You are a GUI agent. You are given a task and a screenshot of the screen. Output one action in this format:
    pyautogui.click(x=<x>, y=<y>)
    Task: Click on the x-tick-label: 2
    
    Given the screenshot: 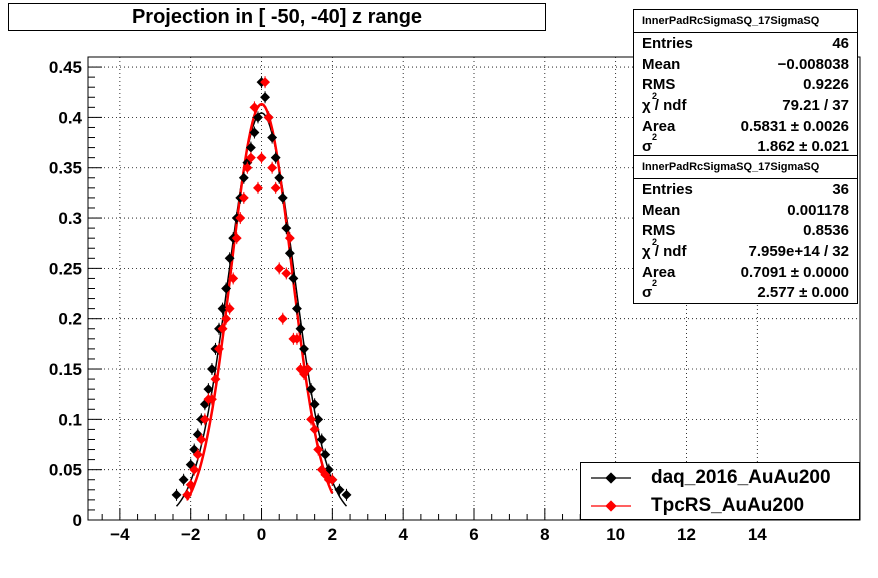 What is the action you would take?
    pyautogui.click(x=332, y=534)
    